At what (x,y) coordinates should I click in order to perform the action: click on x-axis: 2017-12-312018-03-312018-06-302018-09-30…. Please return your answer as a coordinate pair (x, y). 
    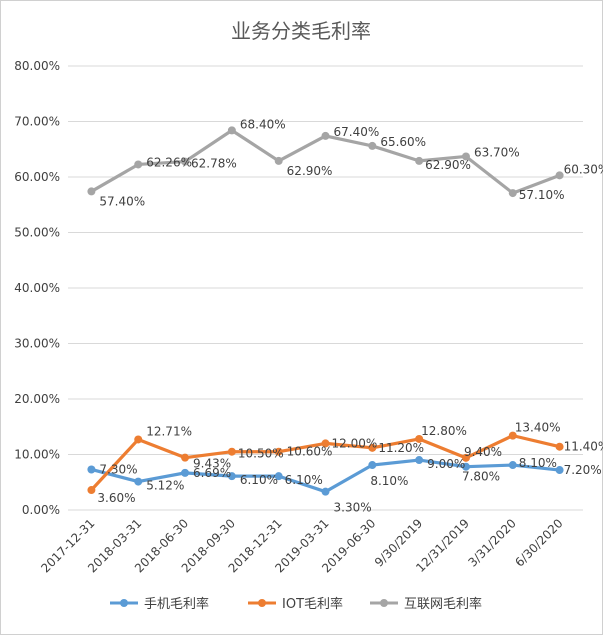
    Looking at the image, I should click on (301, 545).